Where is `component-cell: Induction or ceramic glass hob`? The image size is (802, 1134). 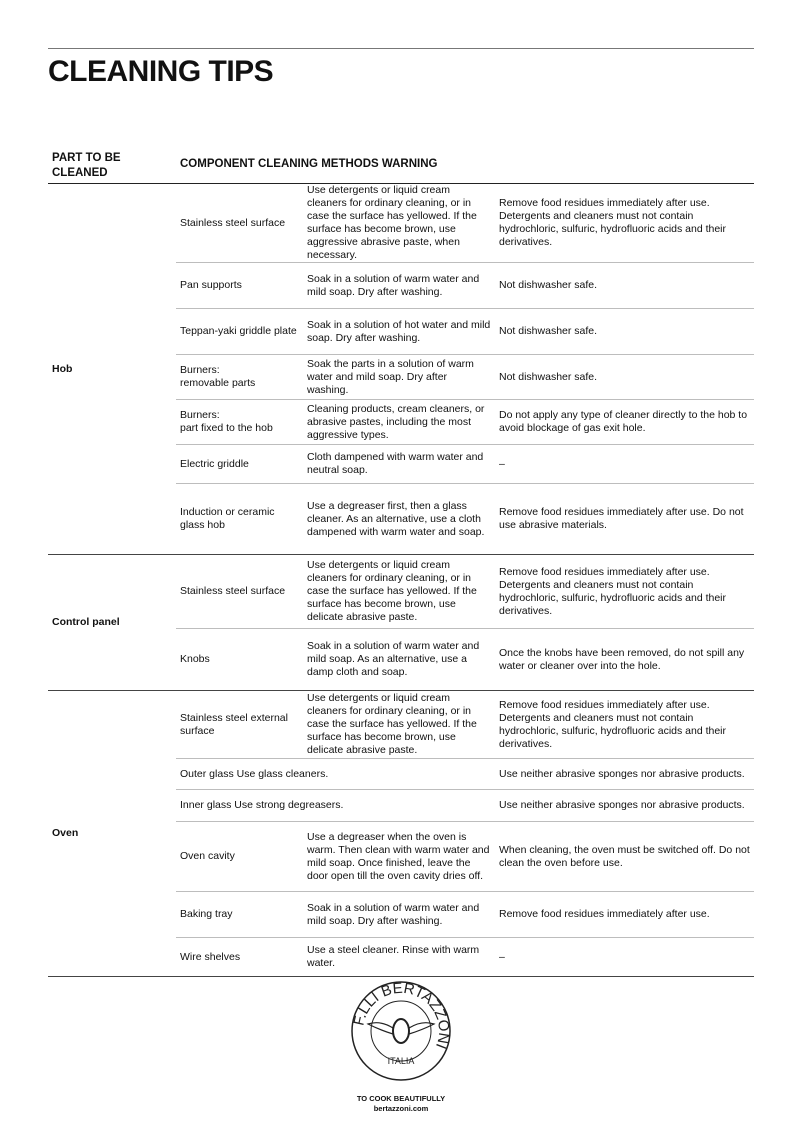 component-cell: Induction or ceramic glass hob is located at coordinates (239, 519).